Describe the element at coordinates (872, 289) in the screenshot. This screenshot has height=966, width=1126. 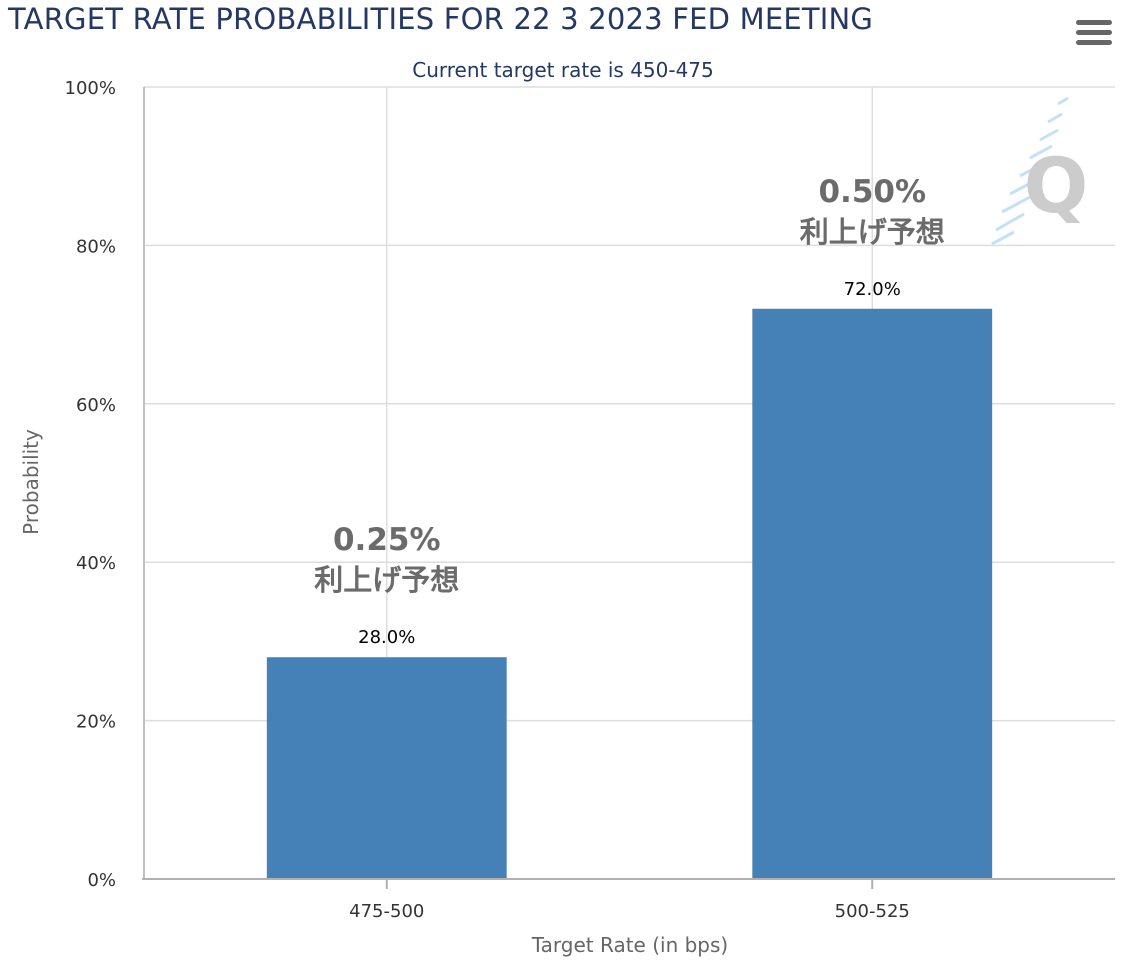
I see `data-label: 72.0%` at that location.